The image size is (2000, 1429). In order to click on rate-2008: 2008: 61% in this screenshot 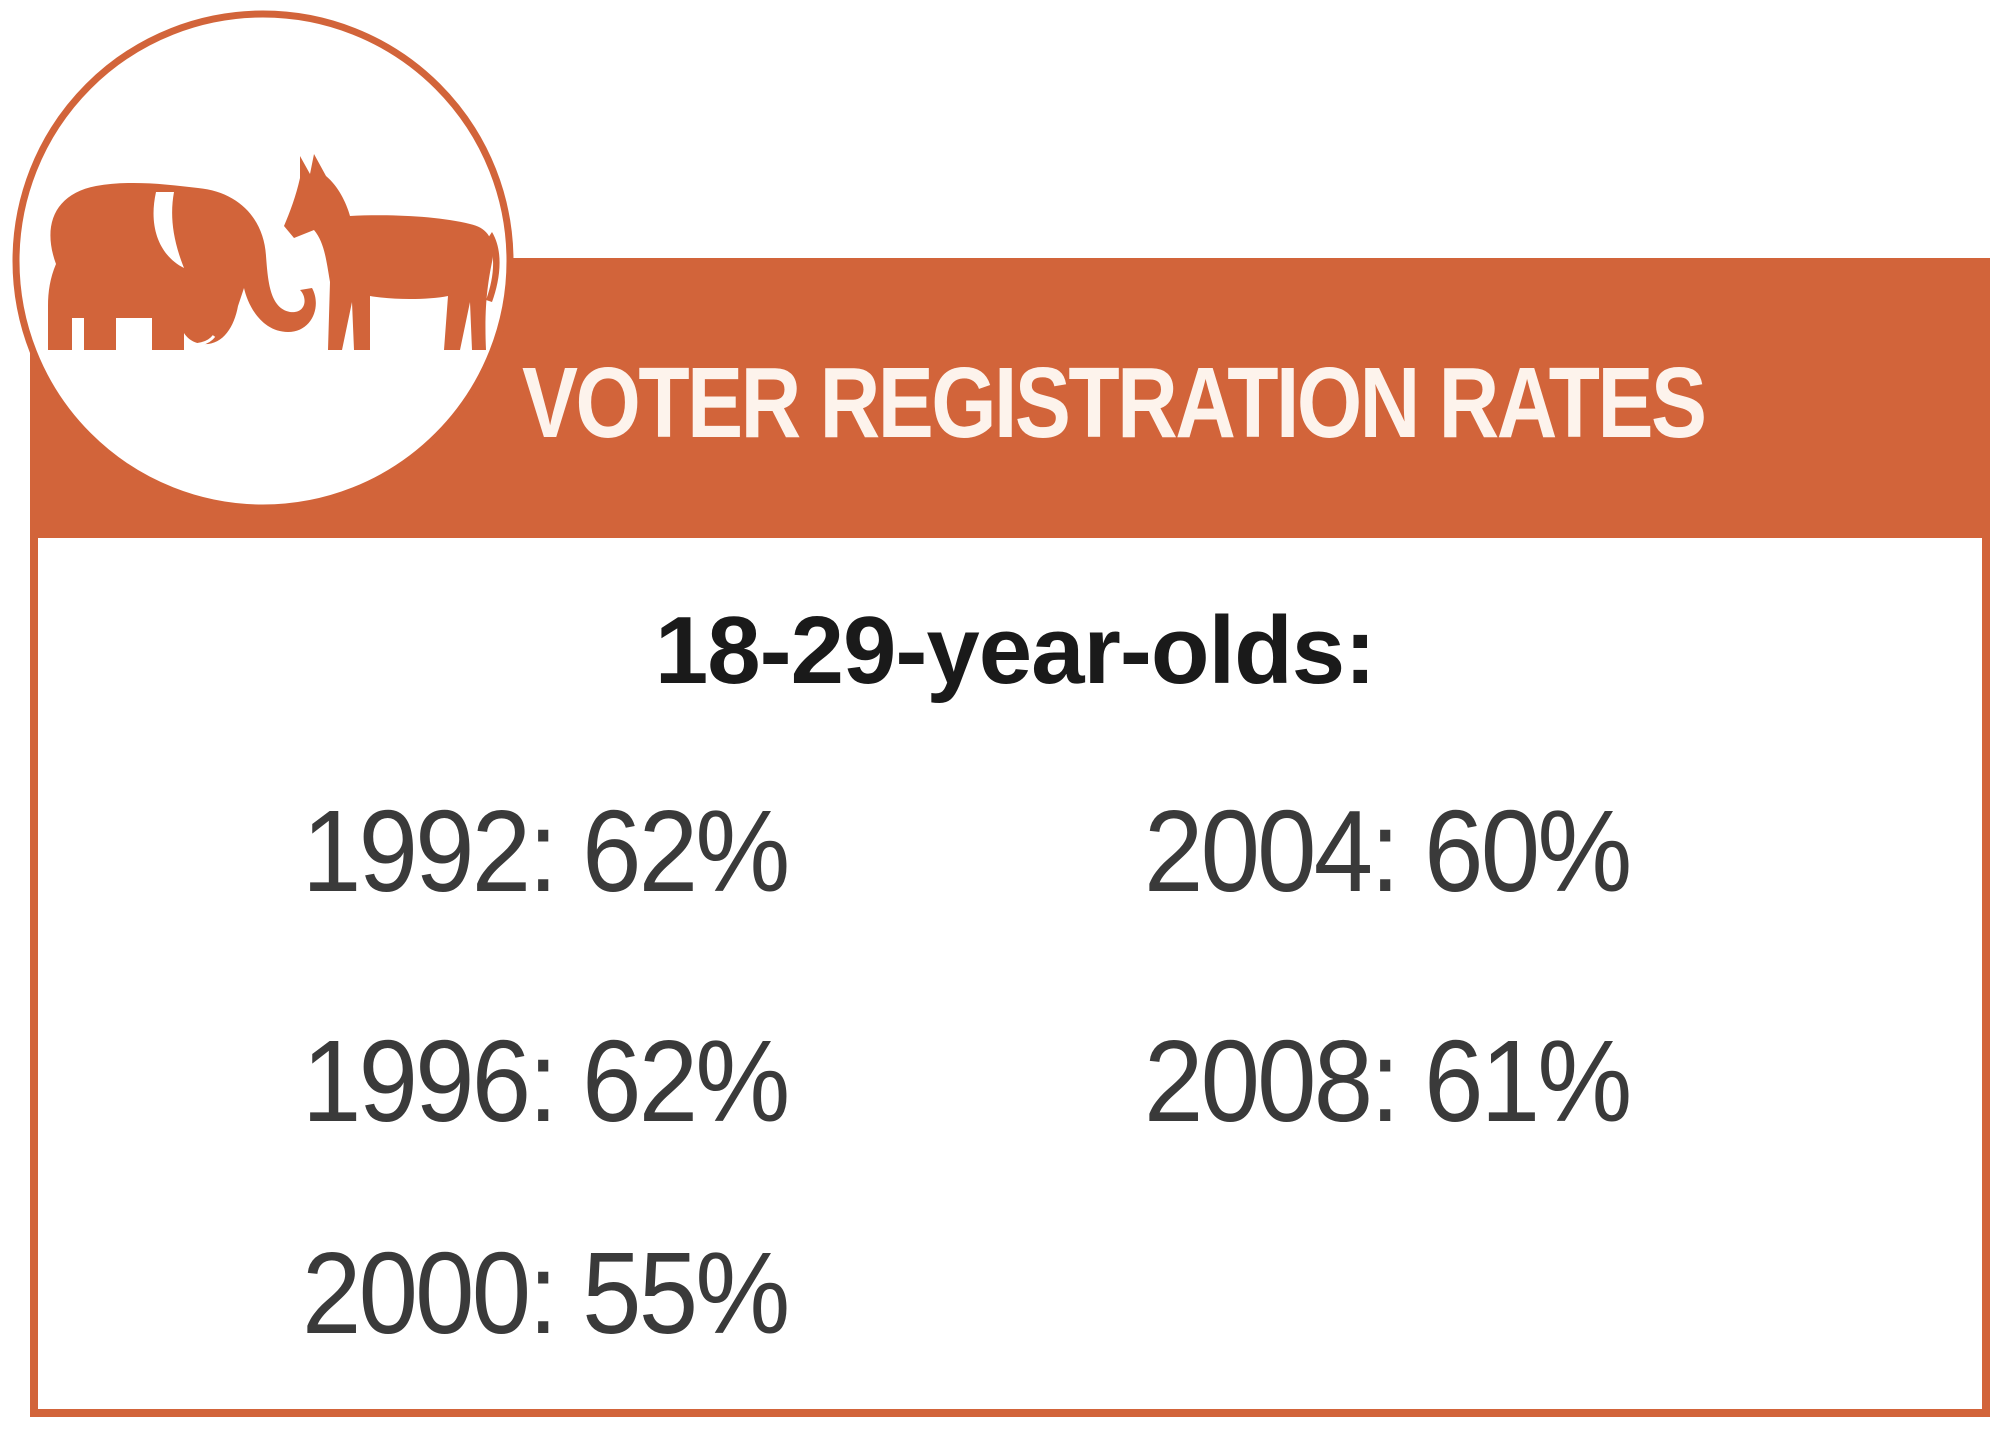, I will do `click(1388, 1081)`.